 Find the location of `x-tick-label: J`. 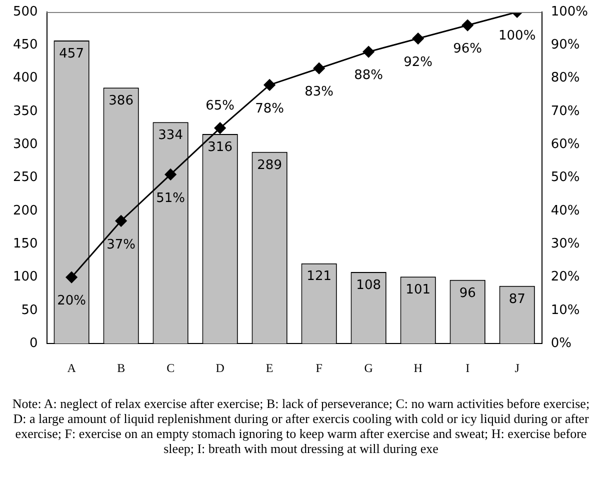

x-tick-label: J is located at coordinates (517, 367).